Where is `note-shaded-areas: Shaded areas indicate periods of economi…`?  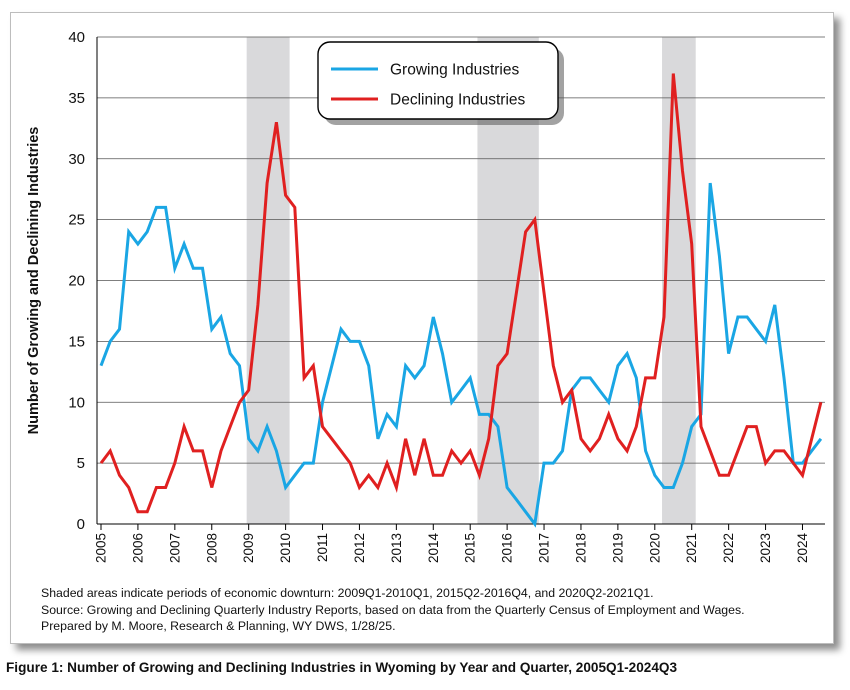
note-shaded-areas: Shaded areas indicate periods of economi… is located at coordinates (347, 593).